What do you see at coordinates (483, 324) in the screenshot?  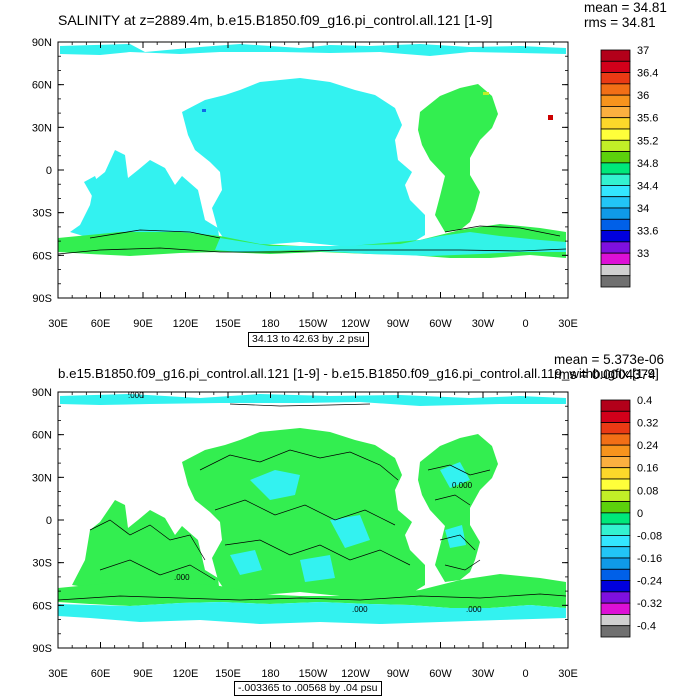 I see `panel1-lon-label: 30W` at bounding box center [483, 324].